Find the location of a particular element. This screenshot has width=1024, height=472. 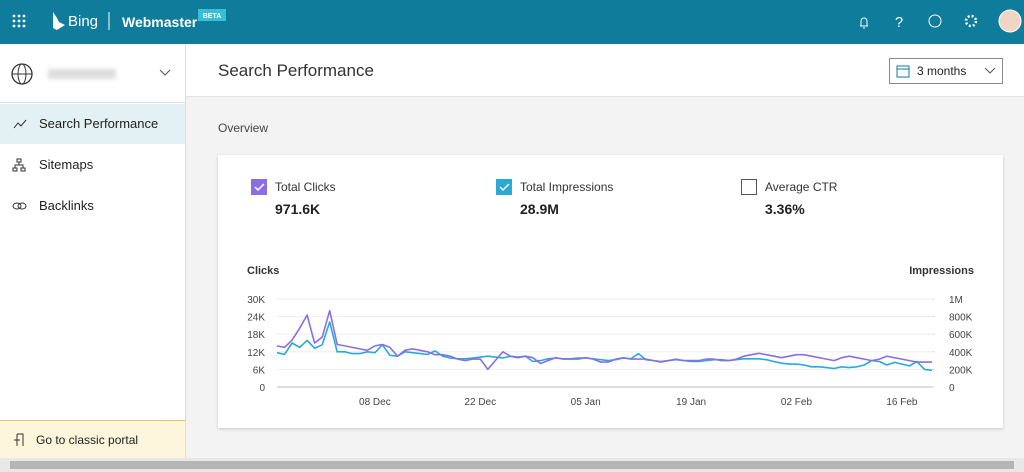

x-tick-label: 22 Dec is located at coordinates (480, 402).